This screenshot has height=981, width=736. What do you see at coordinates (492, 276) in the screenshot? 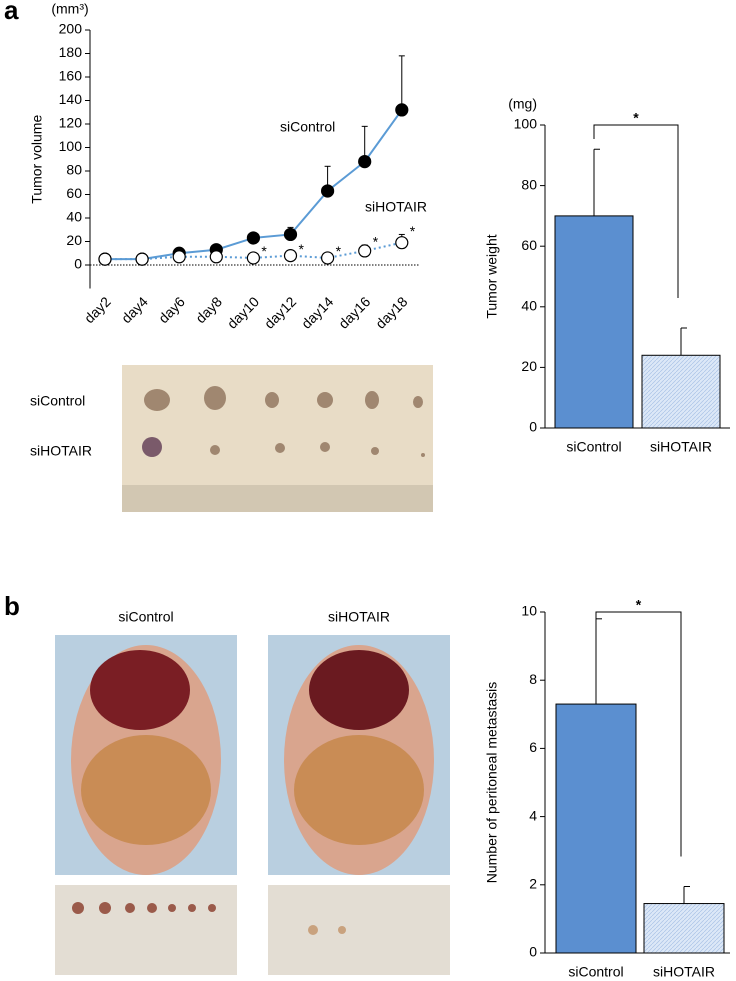
I see `y-axis-label: Tumor weight` at bounding box center [492, 276].